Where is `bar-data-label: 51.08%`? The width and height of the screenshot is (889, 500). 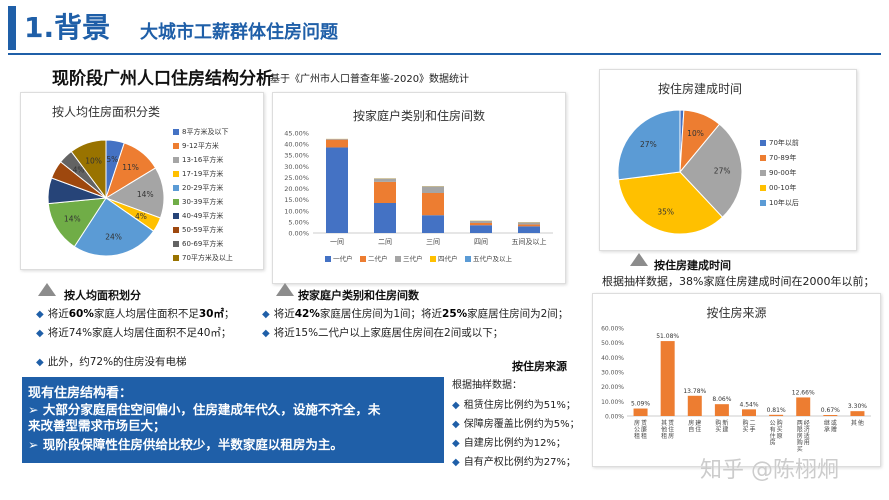 bar-data-label: 51.08% is located at coordinates (667, 336).